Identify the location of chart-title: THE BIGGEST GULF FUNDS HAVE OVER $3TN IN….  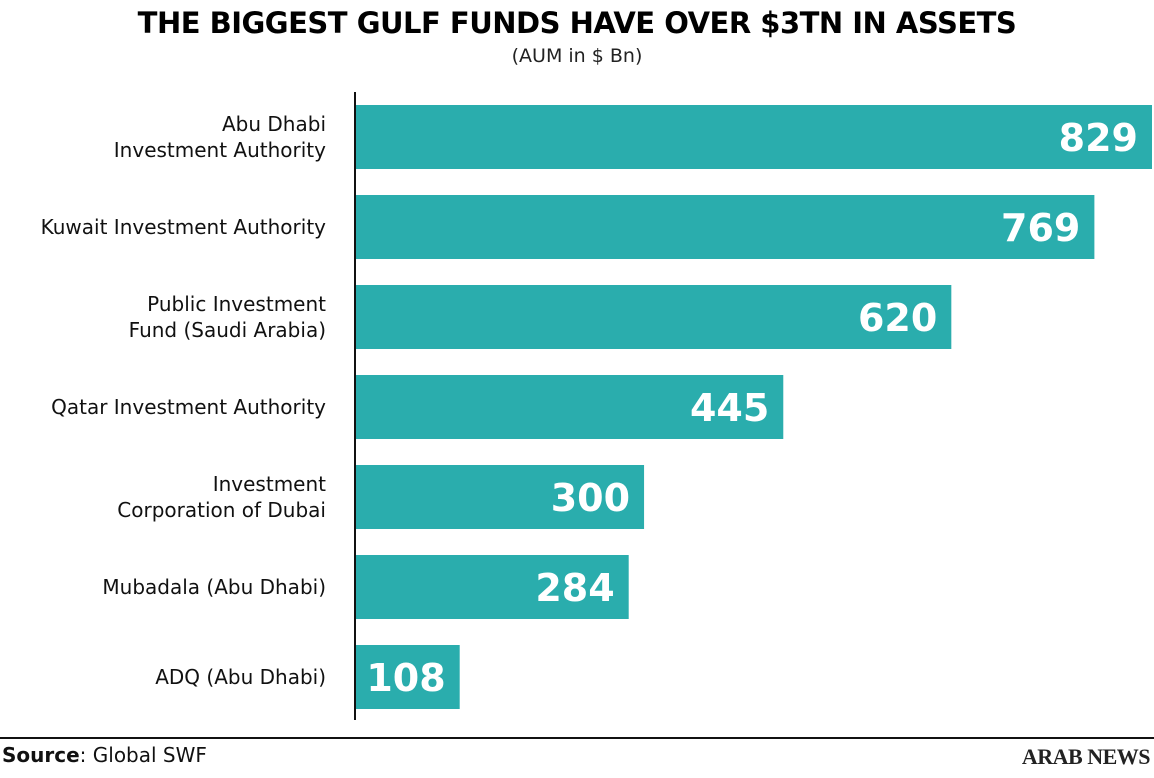
(577, 23).